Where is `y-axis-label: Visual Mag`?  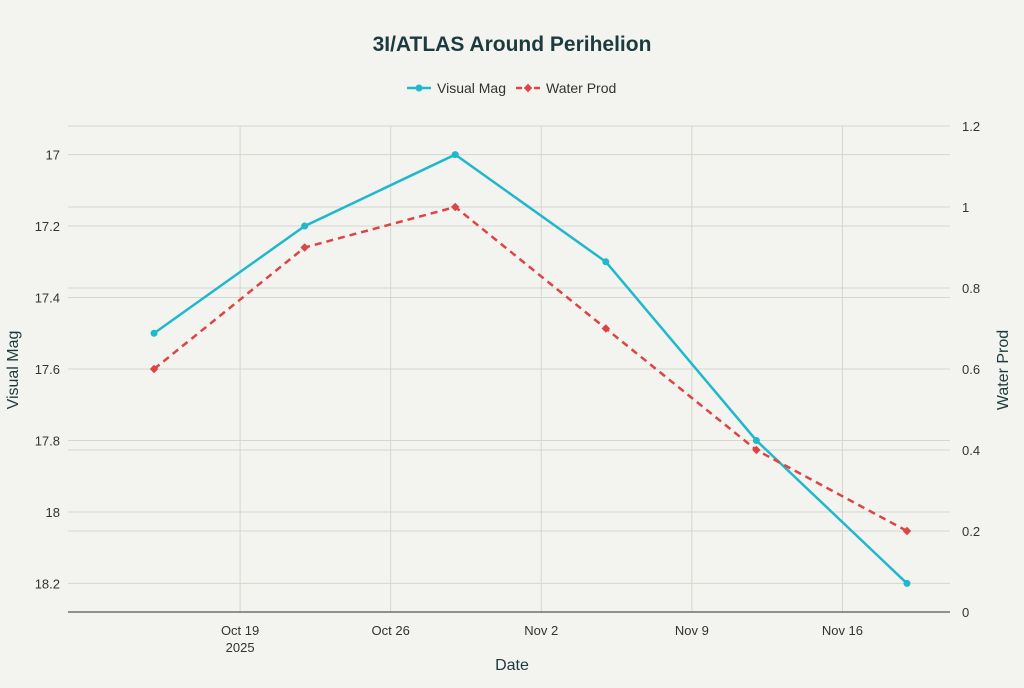 y-axis-label: Visual Mag is located at coordinates (13, 370).